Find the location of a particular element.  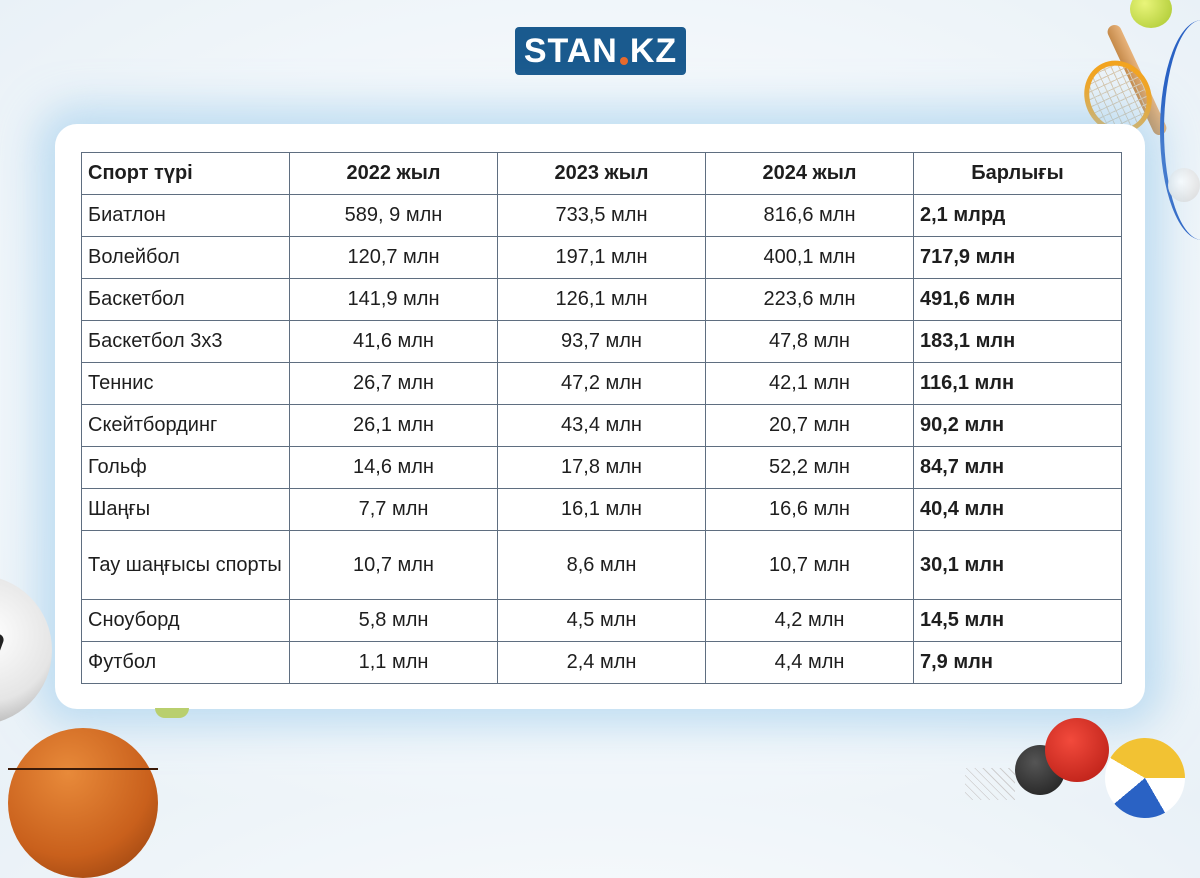

value-2024-cell: 223,6 млн is located at coordinates (809, 299).